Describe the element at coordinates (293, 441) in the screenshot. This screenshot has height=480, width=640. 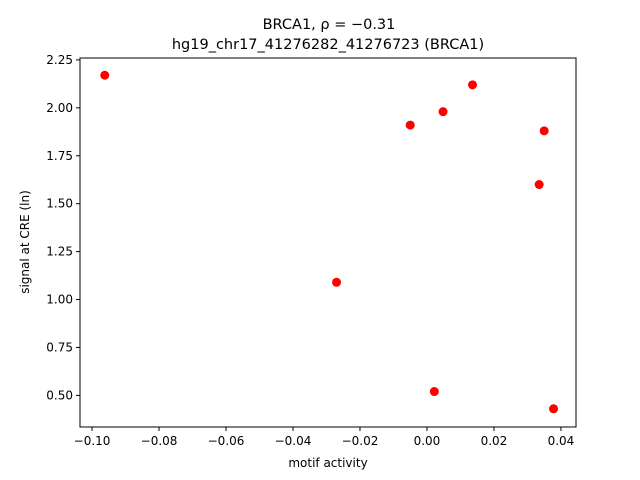
I see `x-tick-label: −0.04` at that location.